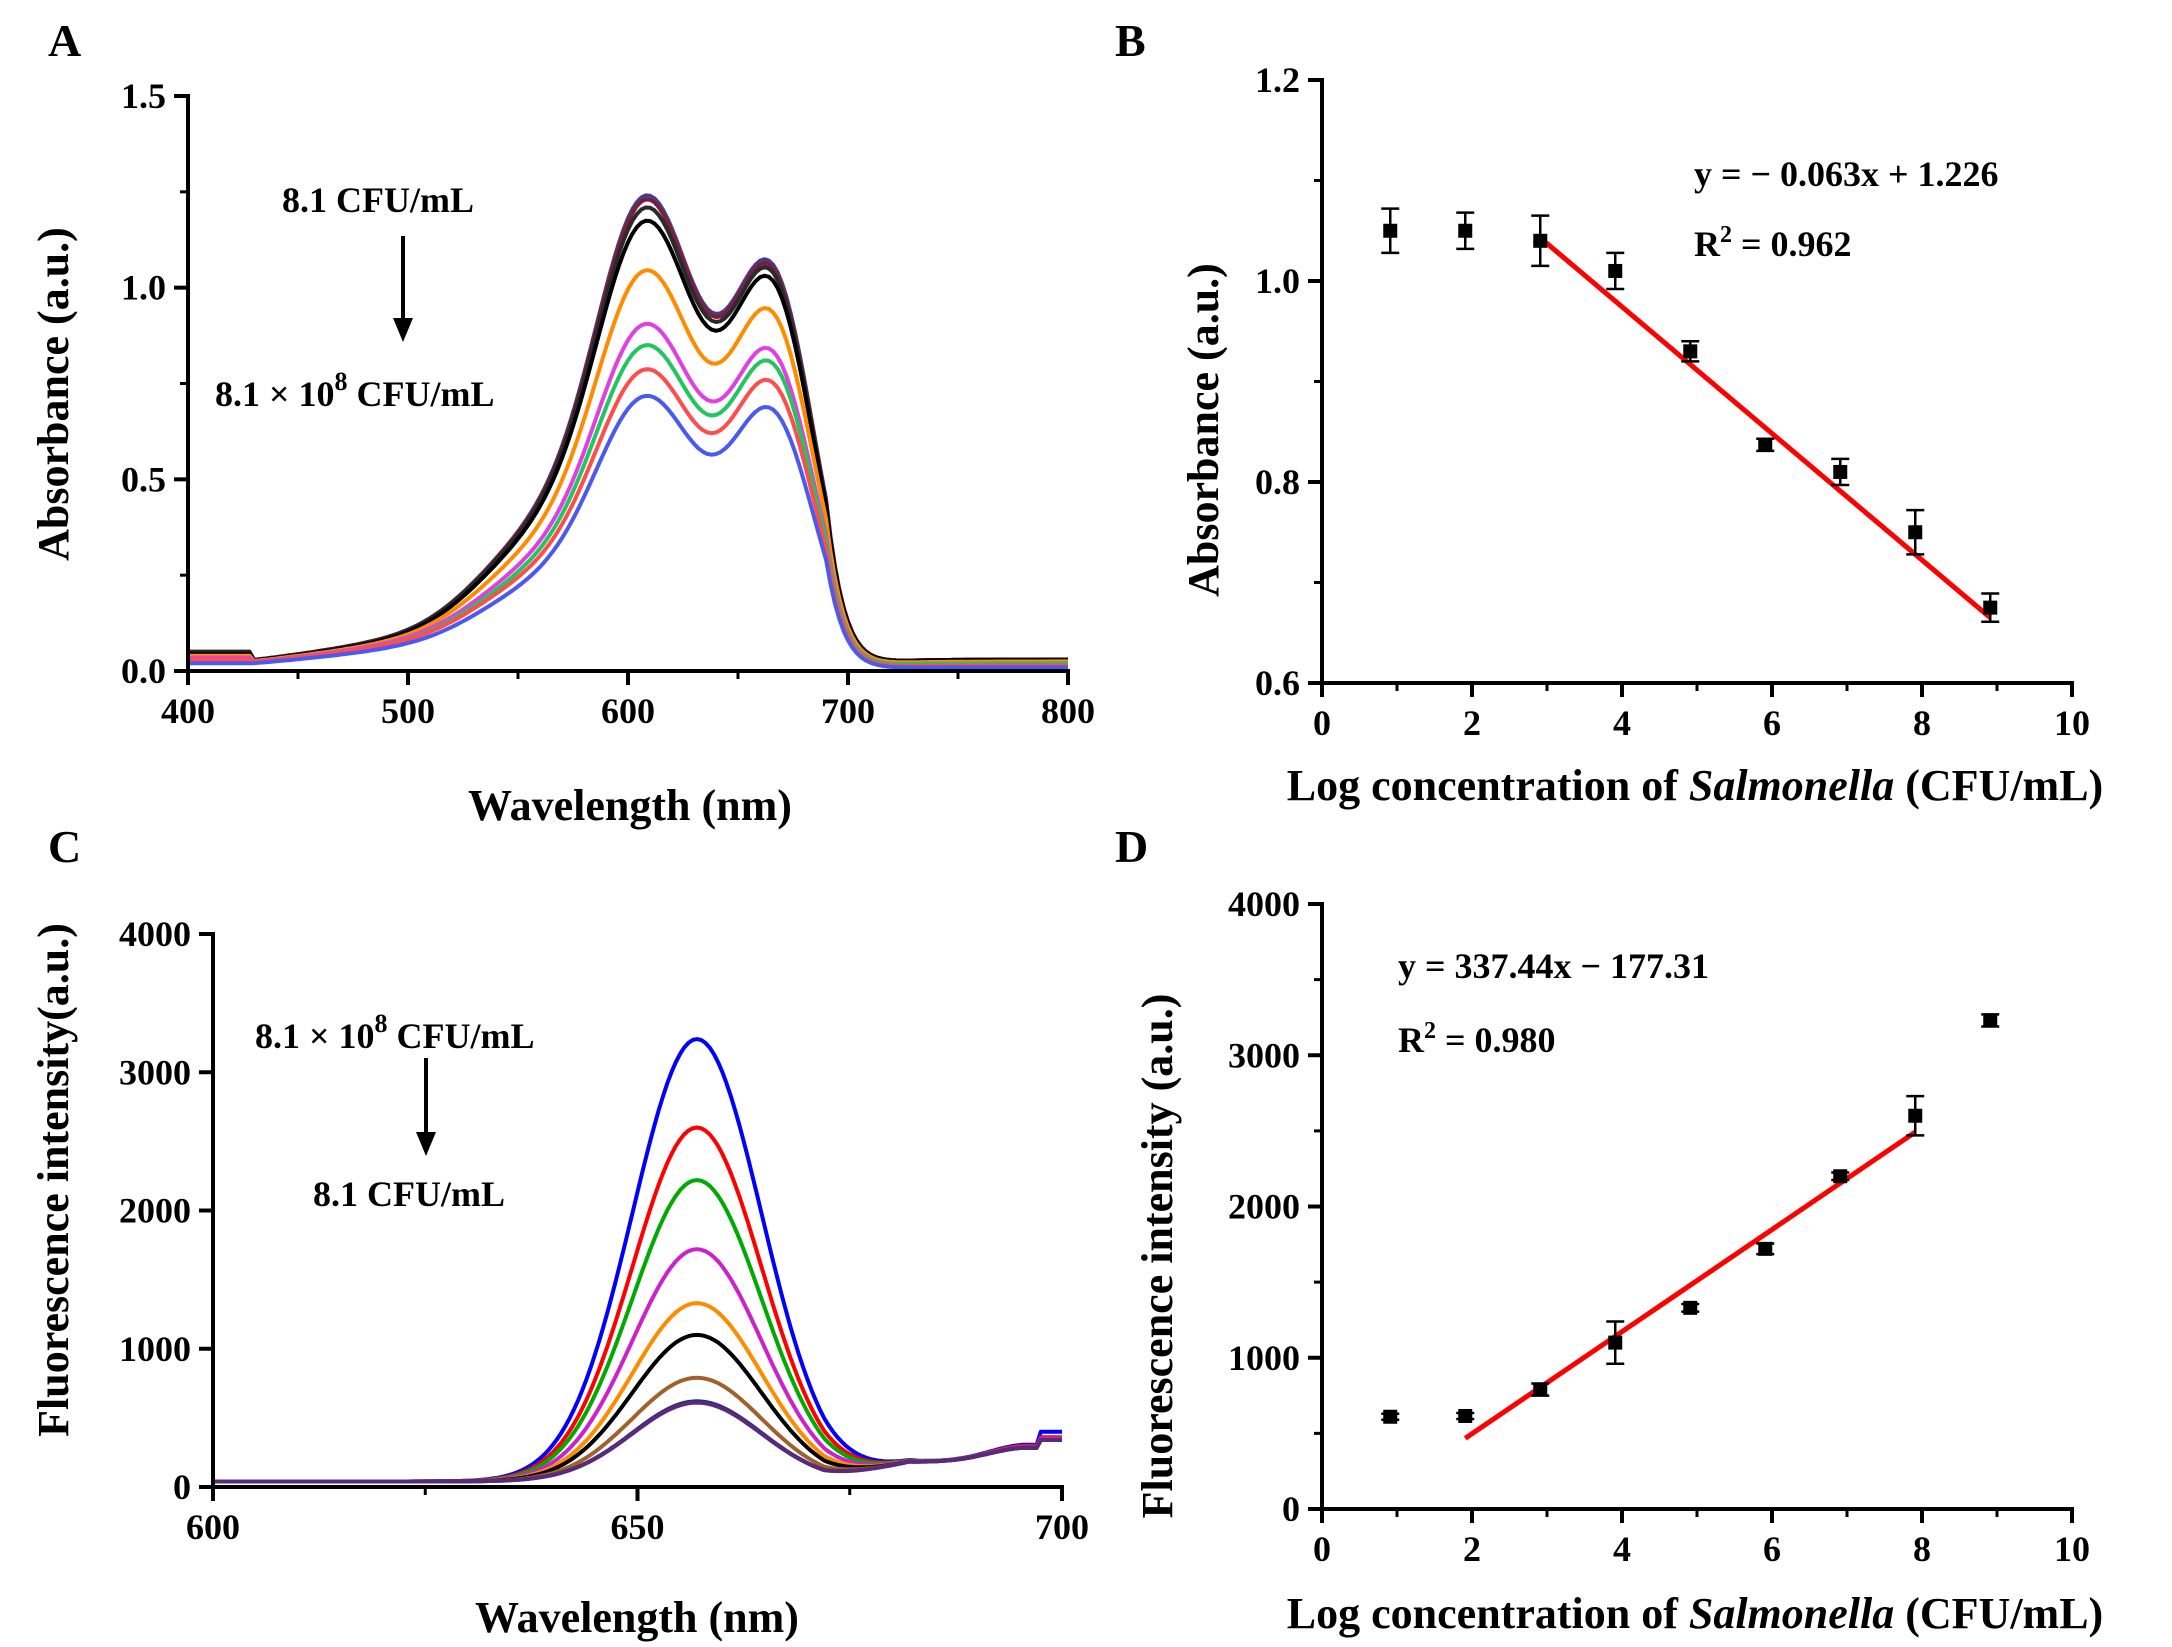  Describe the element at coordinates (426, 1144) in the screenshot. I see `panel-c-arrow-head` at that location.